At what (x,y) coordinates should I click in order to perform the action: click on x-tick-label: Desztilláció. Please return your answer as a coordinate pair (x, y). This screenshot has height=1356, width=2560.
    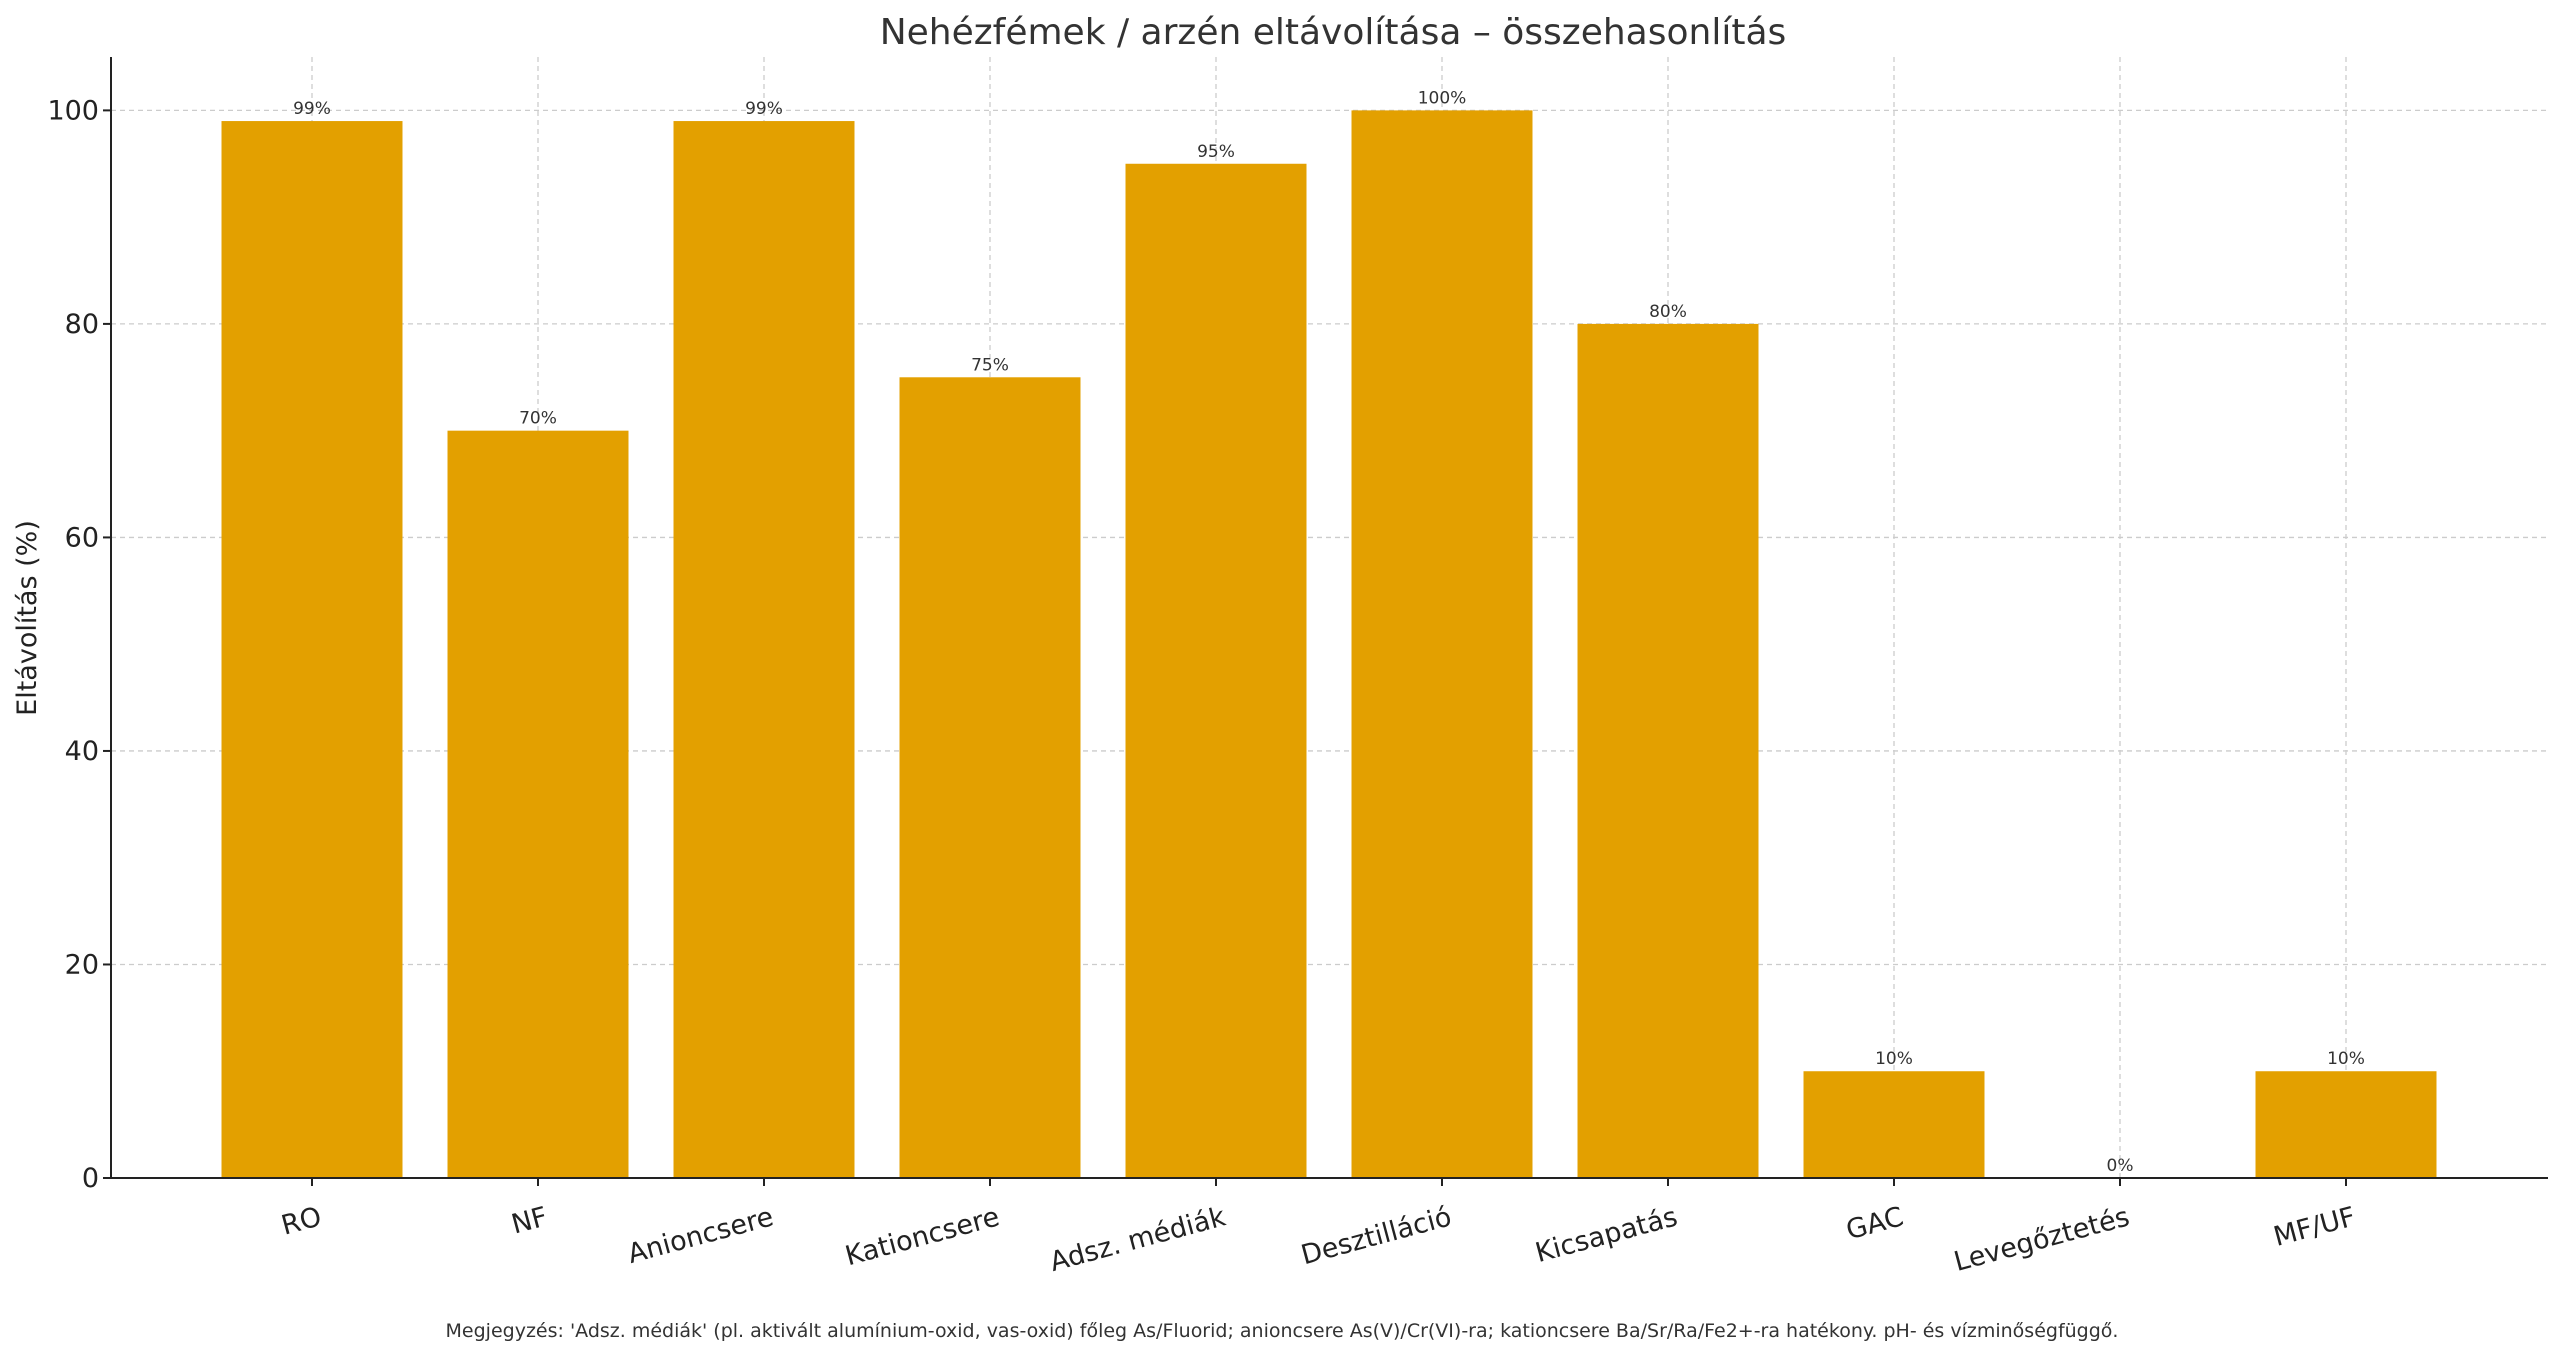
    Looking at the image, I should click on (1376, 1236).